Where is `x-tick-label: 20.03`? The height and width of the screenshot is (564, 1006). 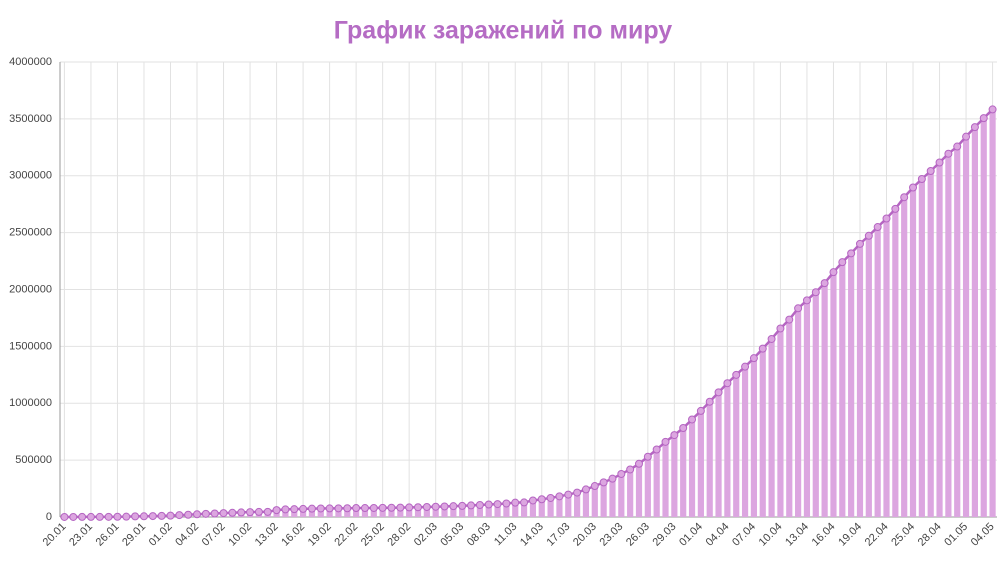
x-tick-label: 20.03 is located at coordinates (585, 535).